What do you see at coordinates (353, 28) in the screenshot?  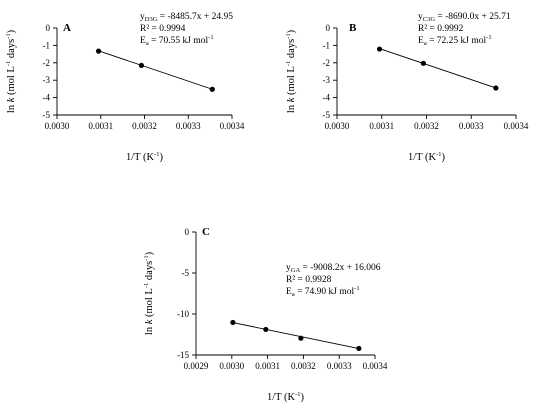 I see `panel-label: B` at bounding box center [353, 28].